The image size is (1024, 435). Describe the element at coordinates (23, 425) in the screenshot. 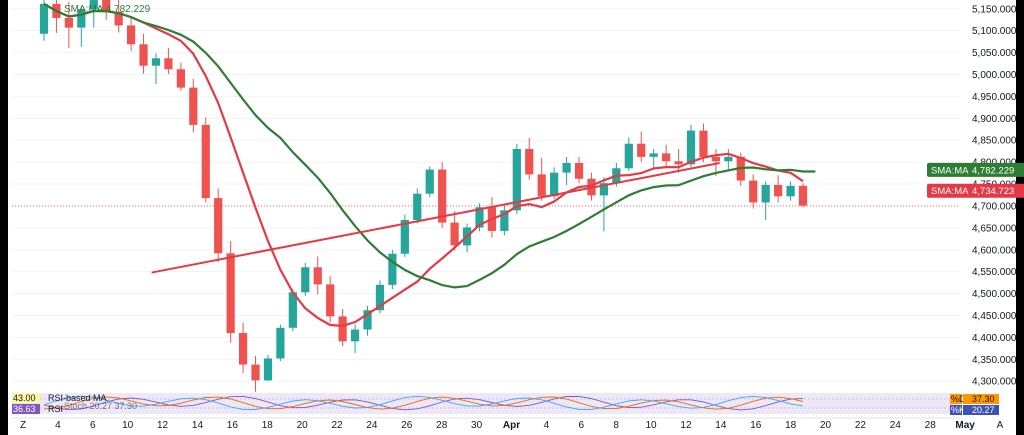

I see `time-tick-label: Z` at that location.